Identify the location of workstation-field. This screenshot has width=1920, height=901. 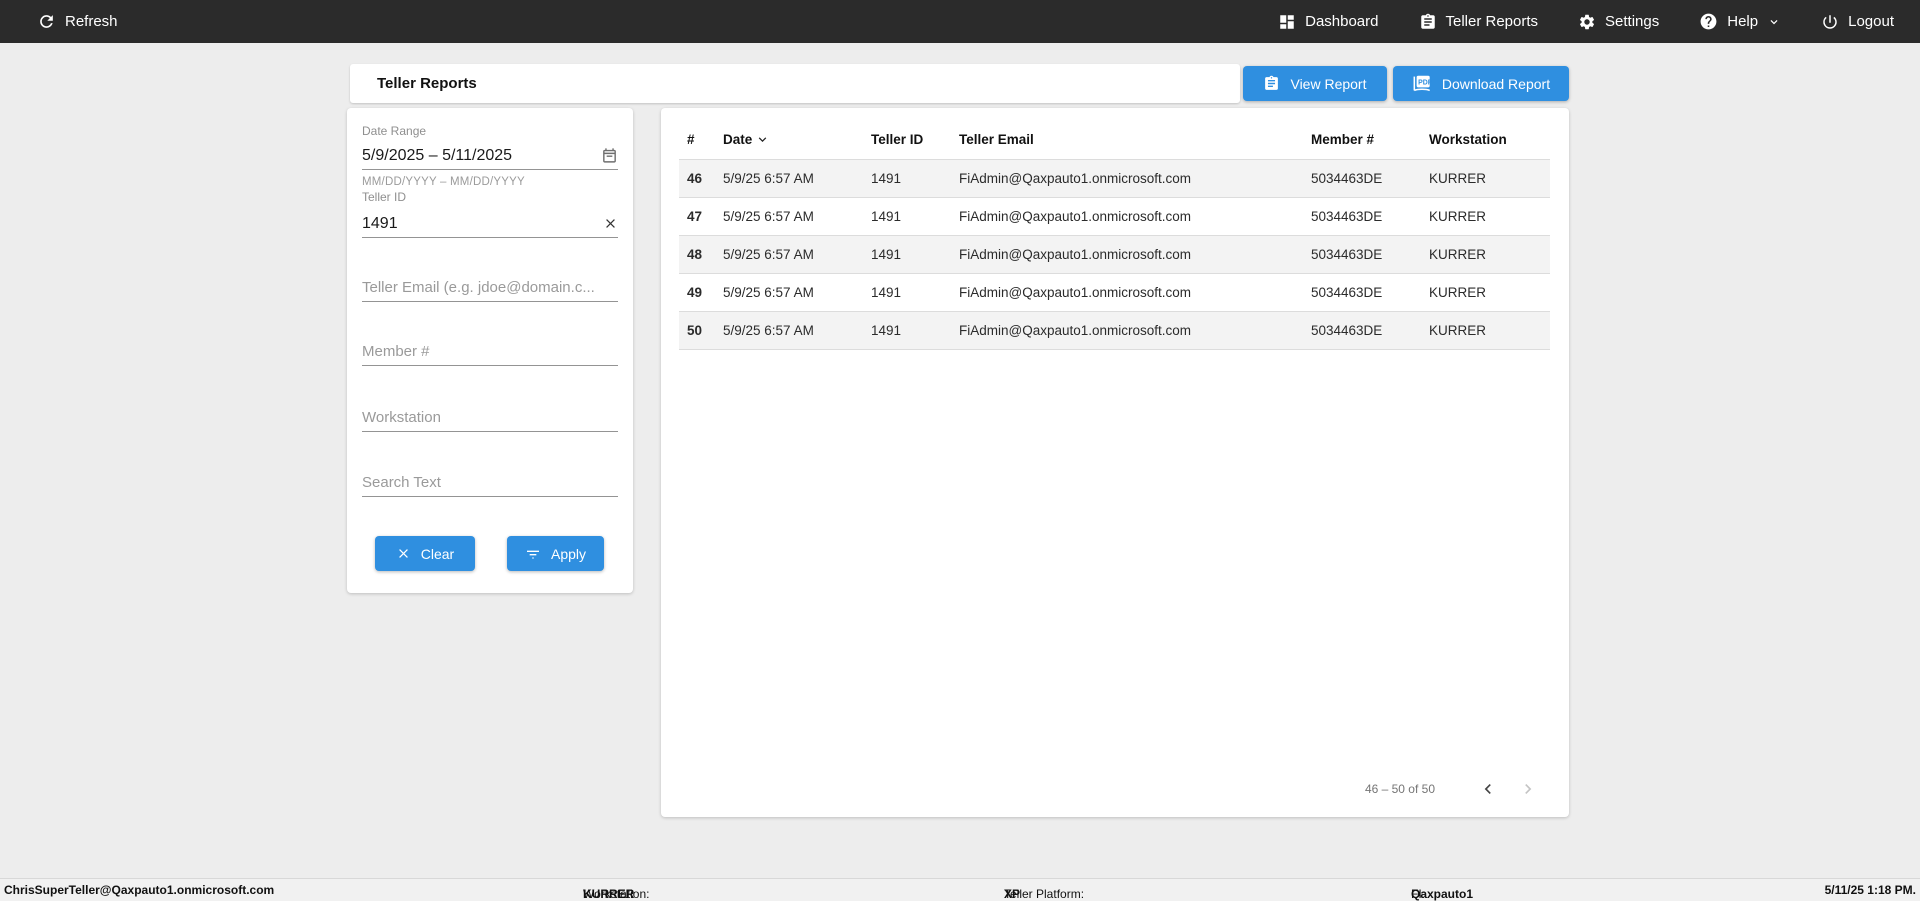
(490, 418).